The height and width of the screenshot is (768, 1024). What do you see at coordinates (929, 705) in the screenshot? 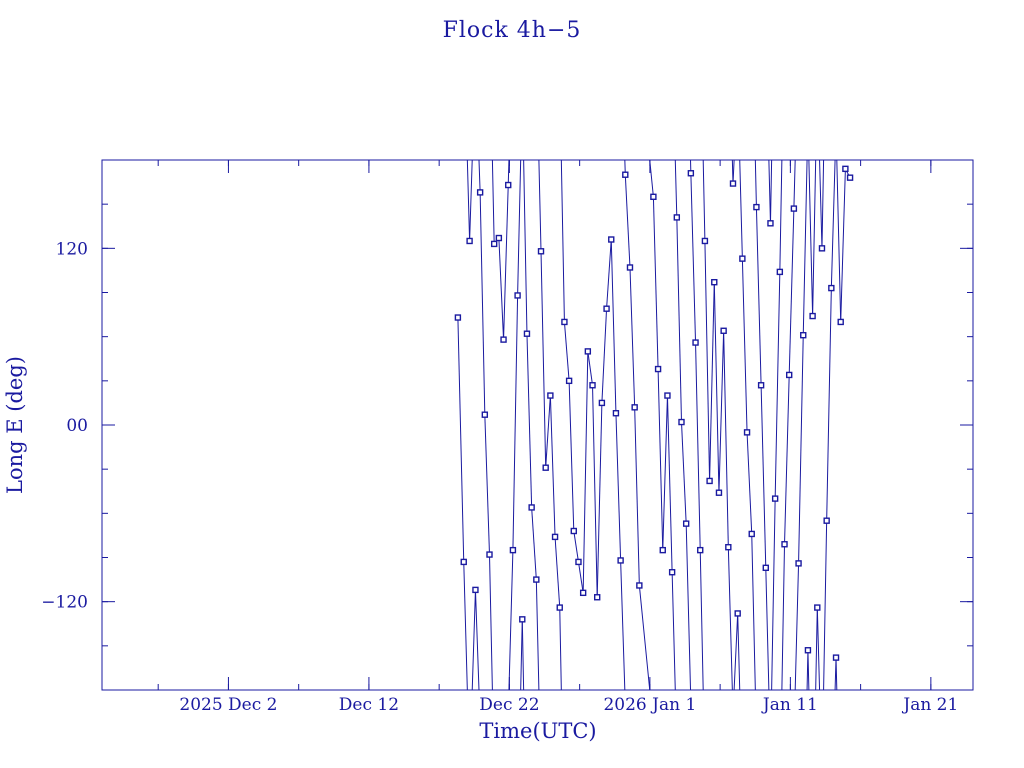
I see `x-tick-label: Jan 21` at bounding box center [929, 705].